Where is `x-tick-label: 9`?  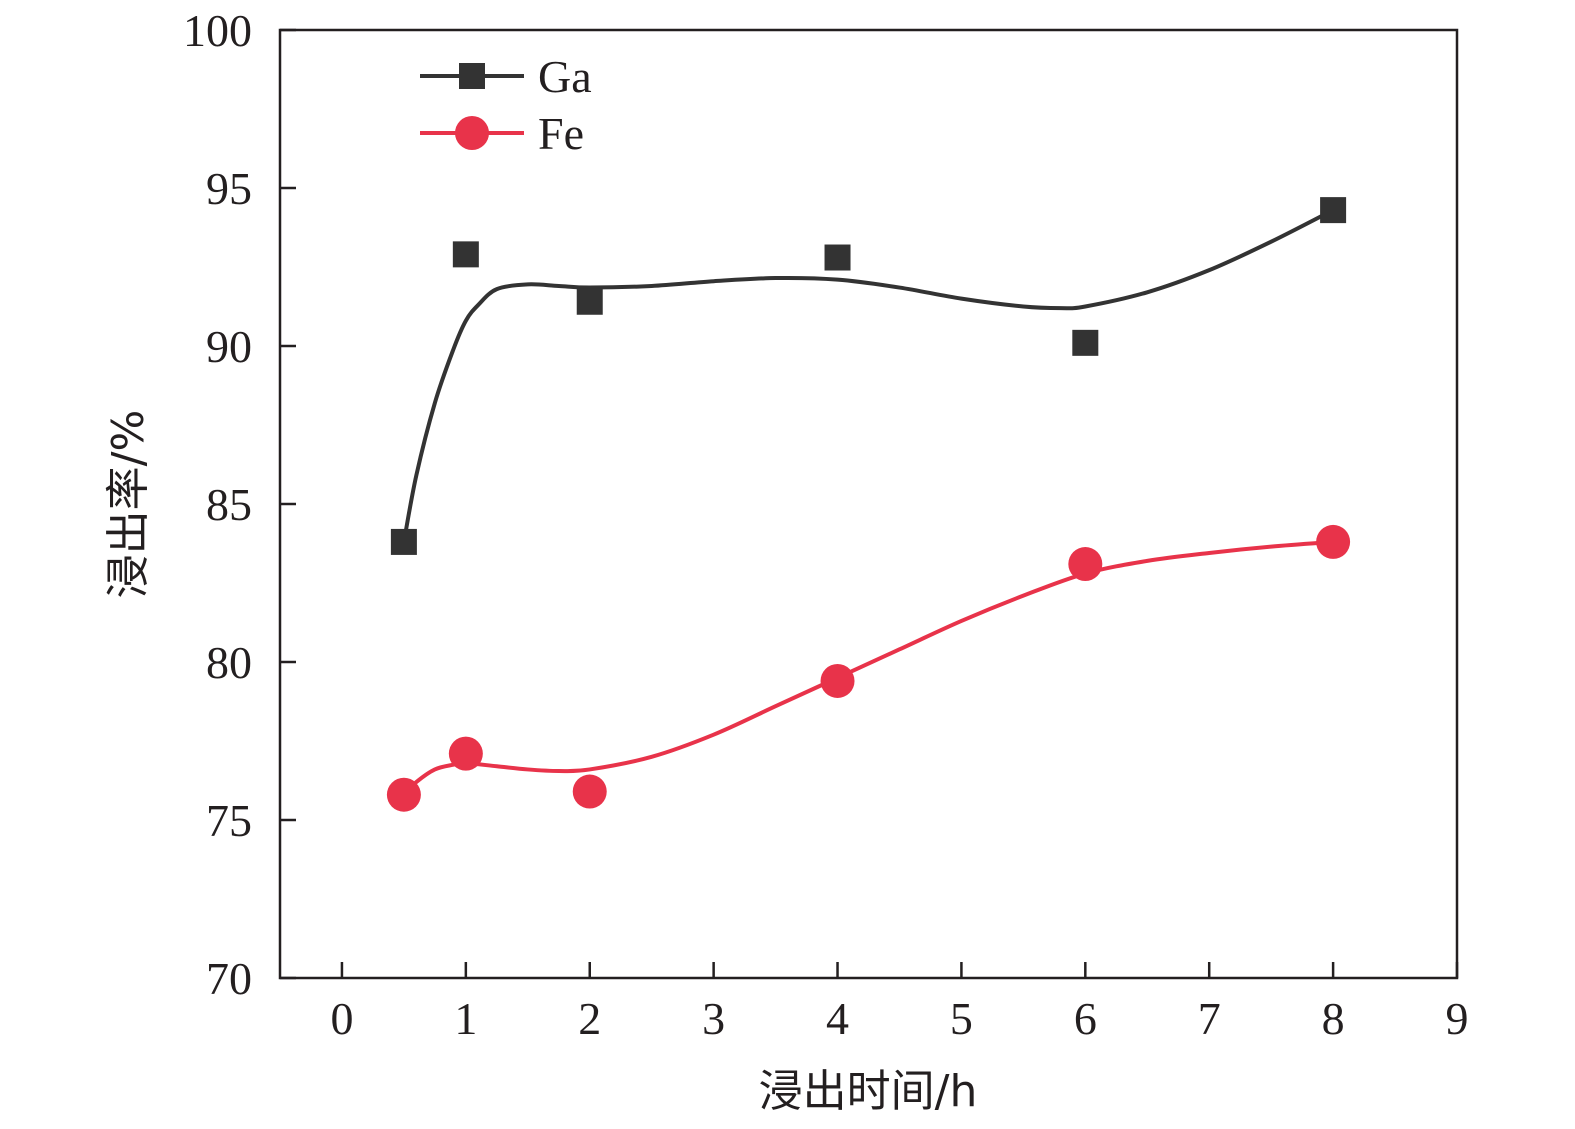
x-tick-label: 9 is located at coordinates (1457, 1018).